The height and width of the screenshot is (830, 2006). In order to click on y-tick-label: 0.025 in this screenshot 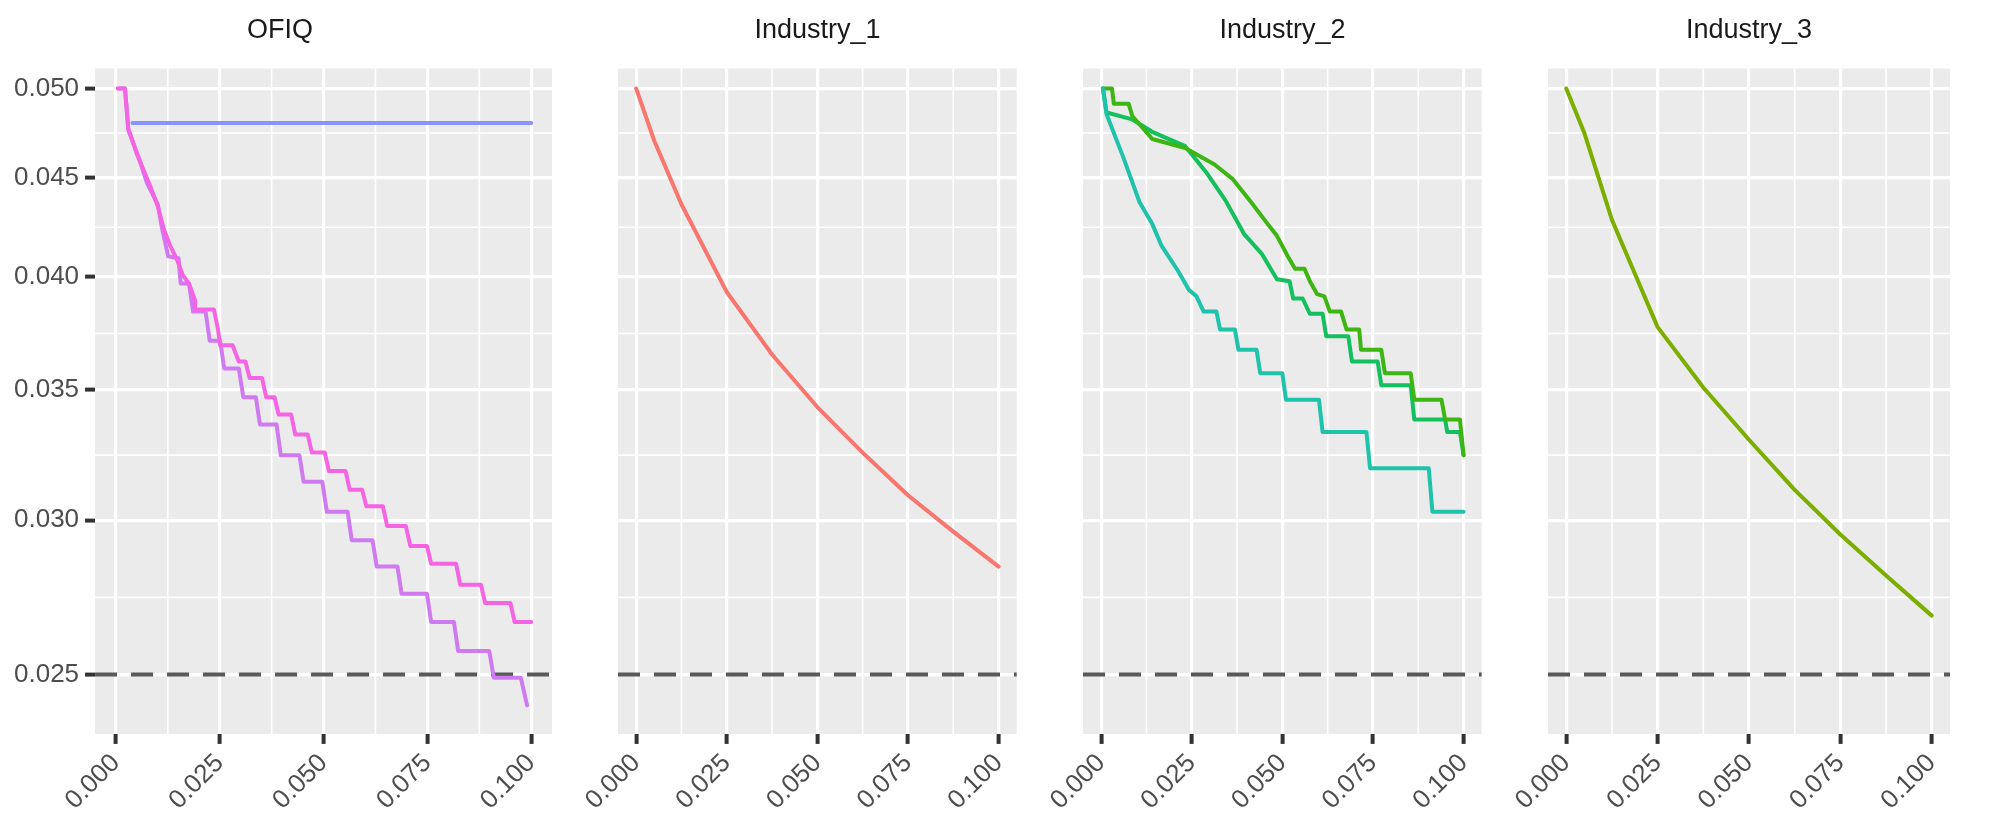, I will do `click(46, 672)`.